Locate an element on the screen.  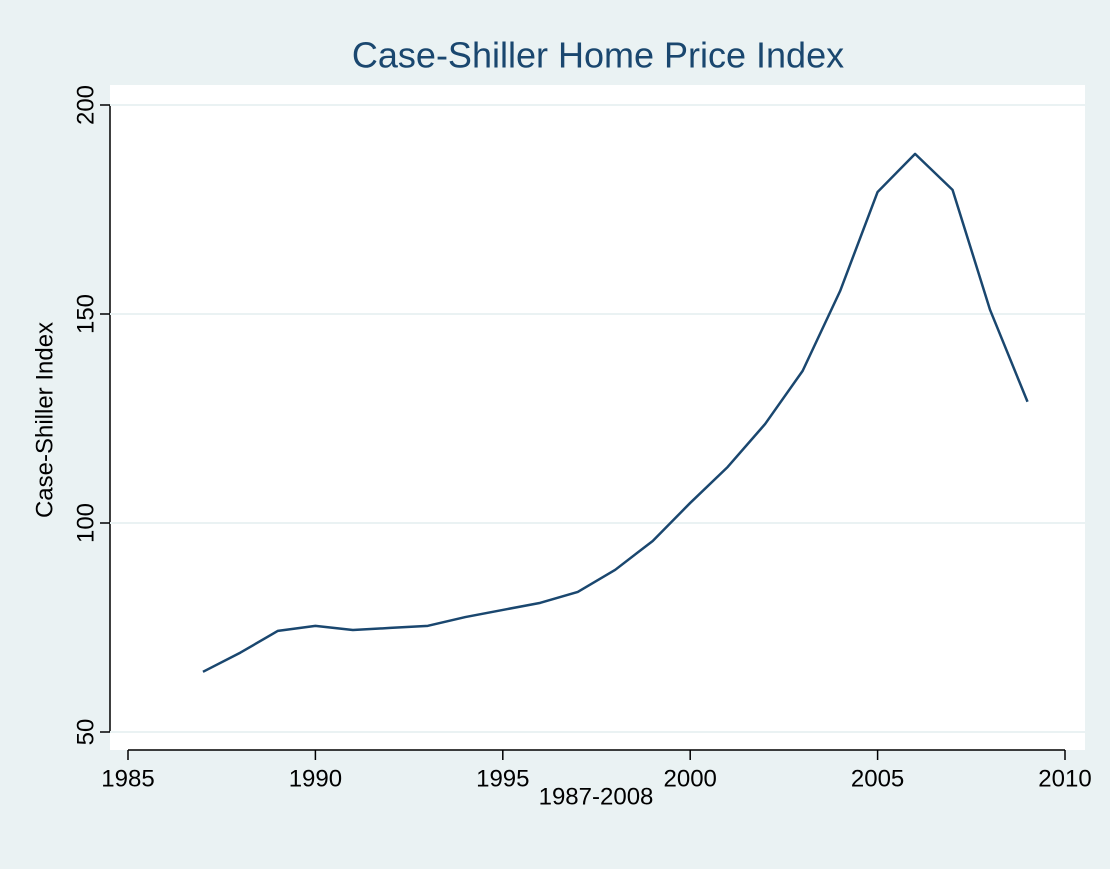
y-tick-label: 50 is located at coordinates (85, 732).